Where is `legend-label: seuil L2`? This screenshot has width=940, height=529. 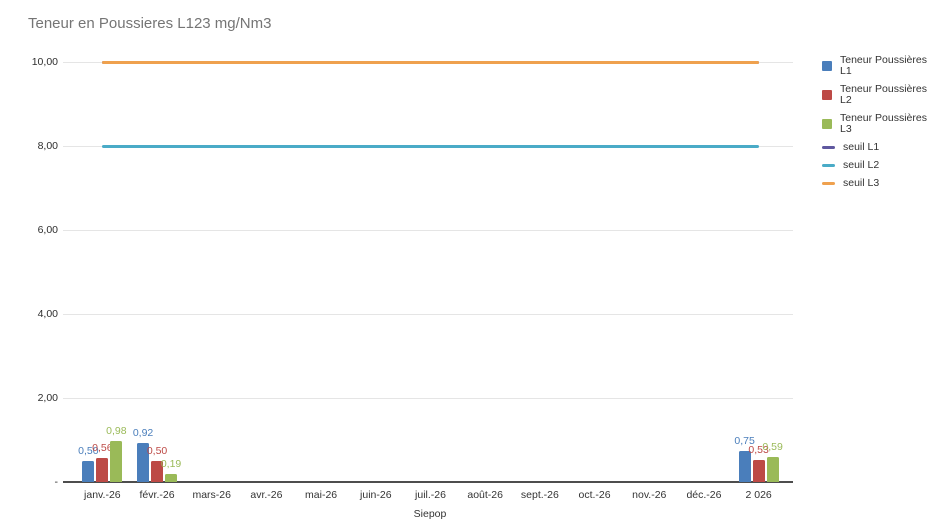 legend-label: seuil L2 is located at coordinates (861, 165).